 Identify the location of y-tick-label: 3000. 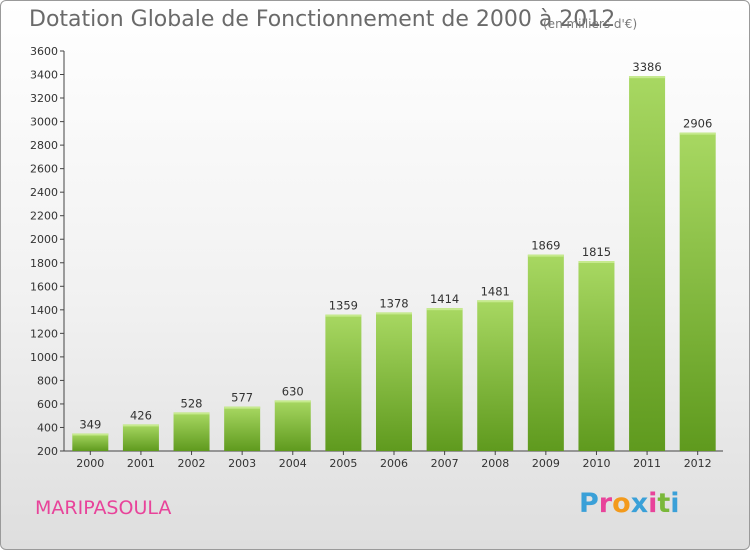
(44, 122).